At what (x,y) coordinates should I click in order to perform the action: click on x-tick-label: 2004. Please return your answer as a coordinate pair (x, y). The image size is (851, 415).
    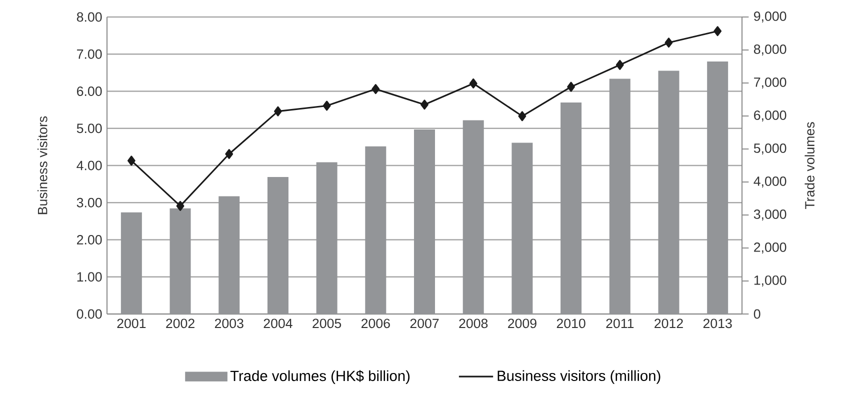
    Looking at the image, I should click on (278, 323).